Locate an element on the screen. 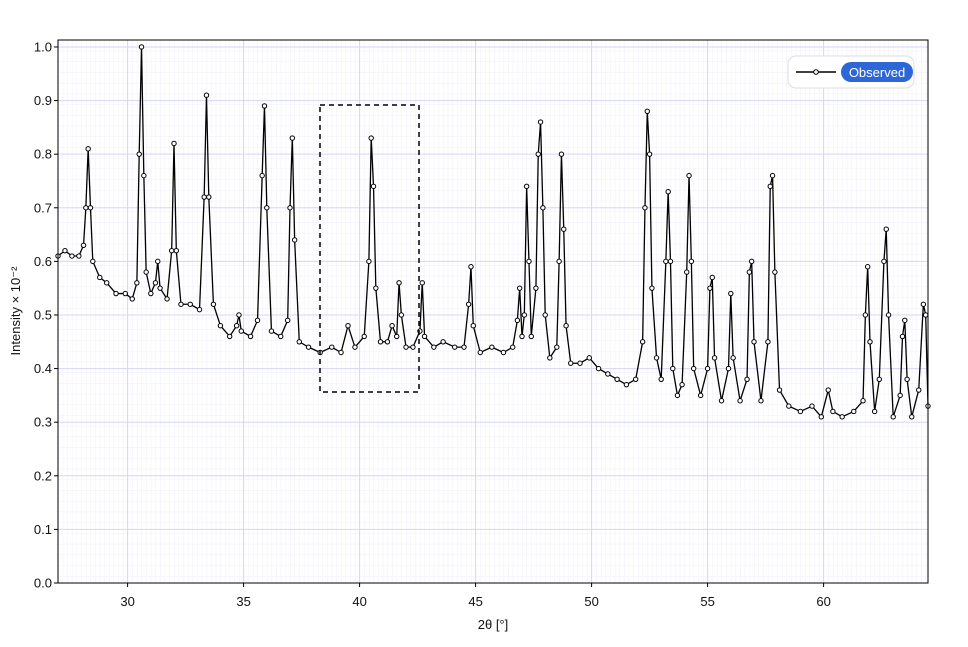  y-tick-label: 0.1 is located at coordinates (43, 529).